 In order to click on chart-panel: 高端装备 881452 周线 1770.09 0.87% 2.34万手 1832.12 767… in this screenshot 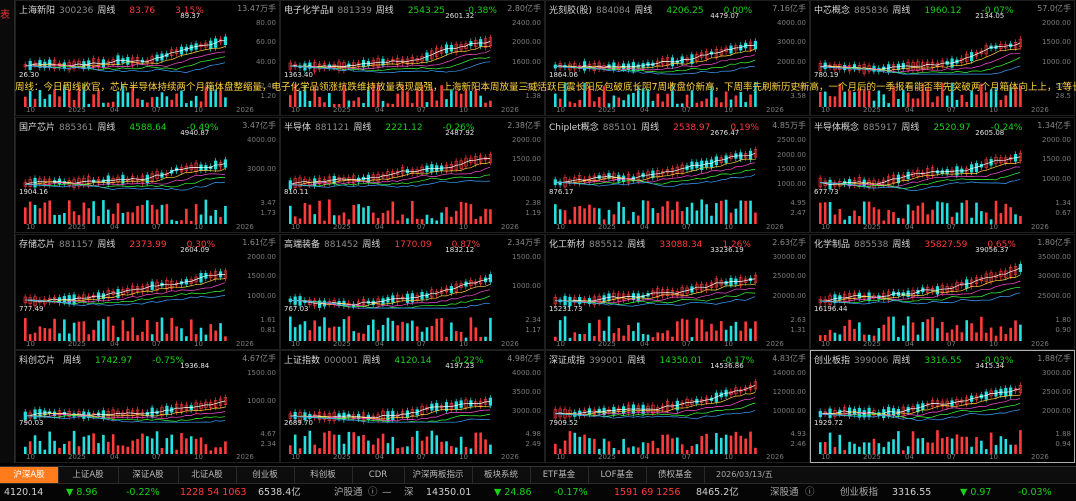, I will do `click(412, 292)`.